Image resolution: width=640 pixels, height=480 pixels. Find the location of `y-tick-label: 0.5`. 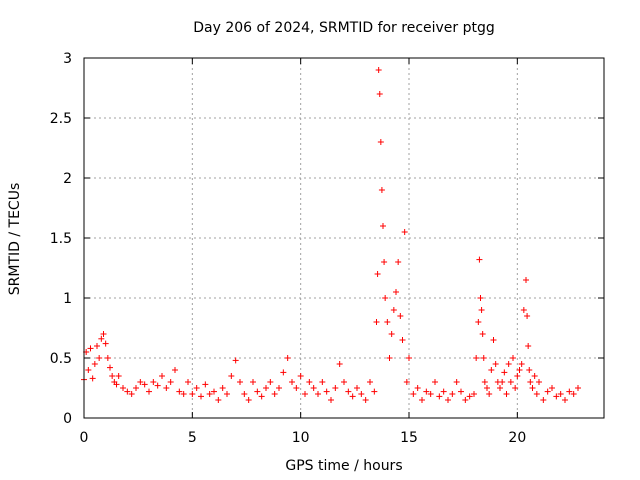

y-tick-label: 0.5 is located at coordinates (61, 359).